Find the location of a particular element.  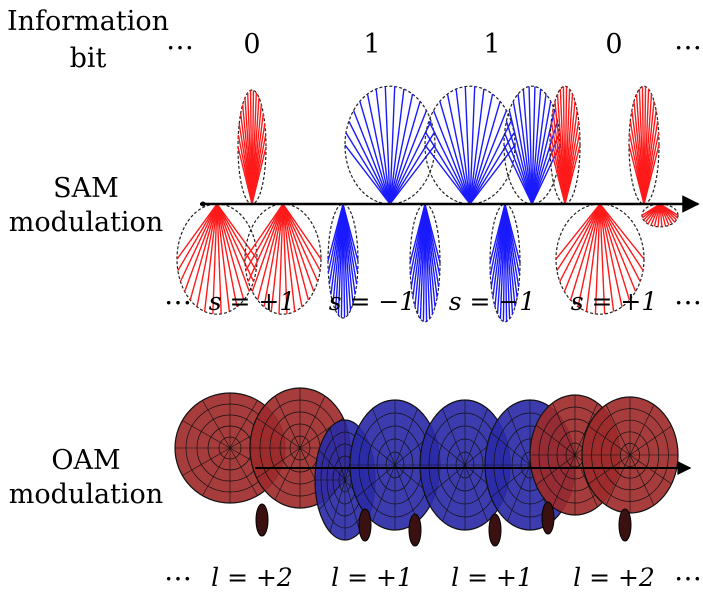

bit-value-1: 0 is located at coordinates (251, 44).